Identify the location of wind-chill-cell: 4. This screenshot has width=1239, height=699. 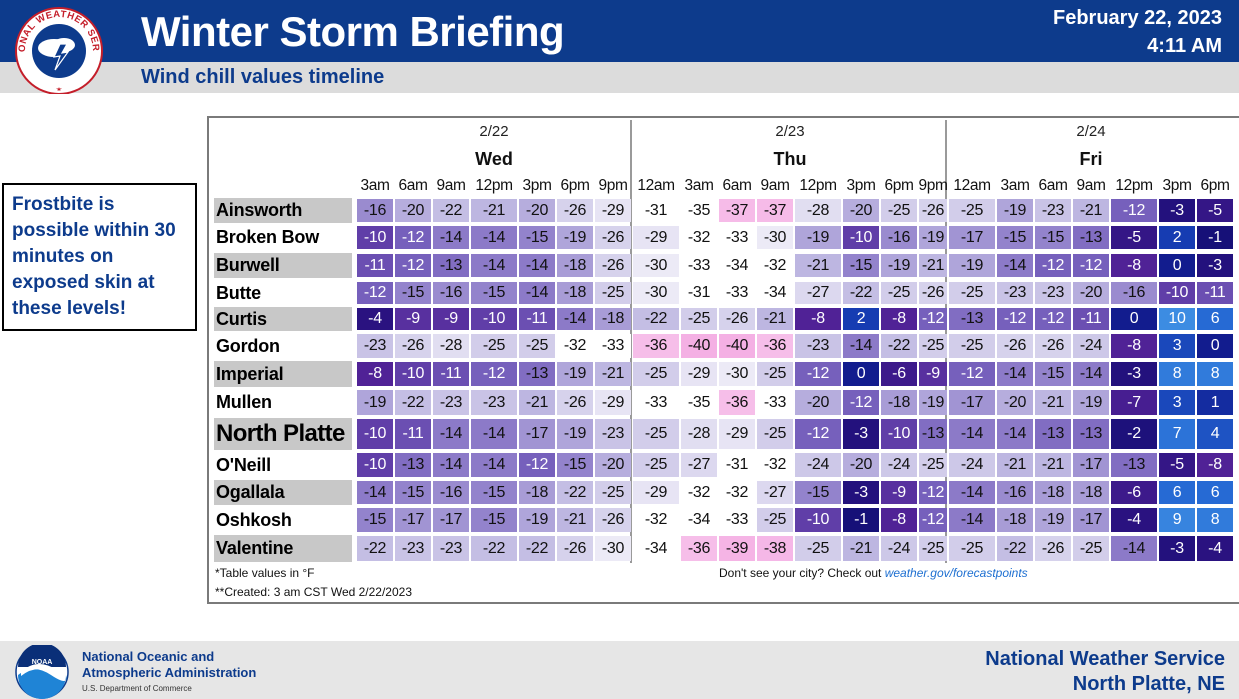
(1215, 434).